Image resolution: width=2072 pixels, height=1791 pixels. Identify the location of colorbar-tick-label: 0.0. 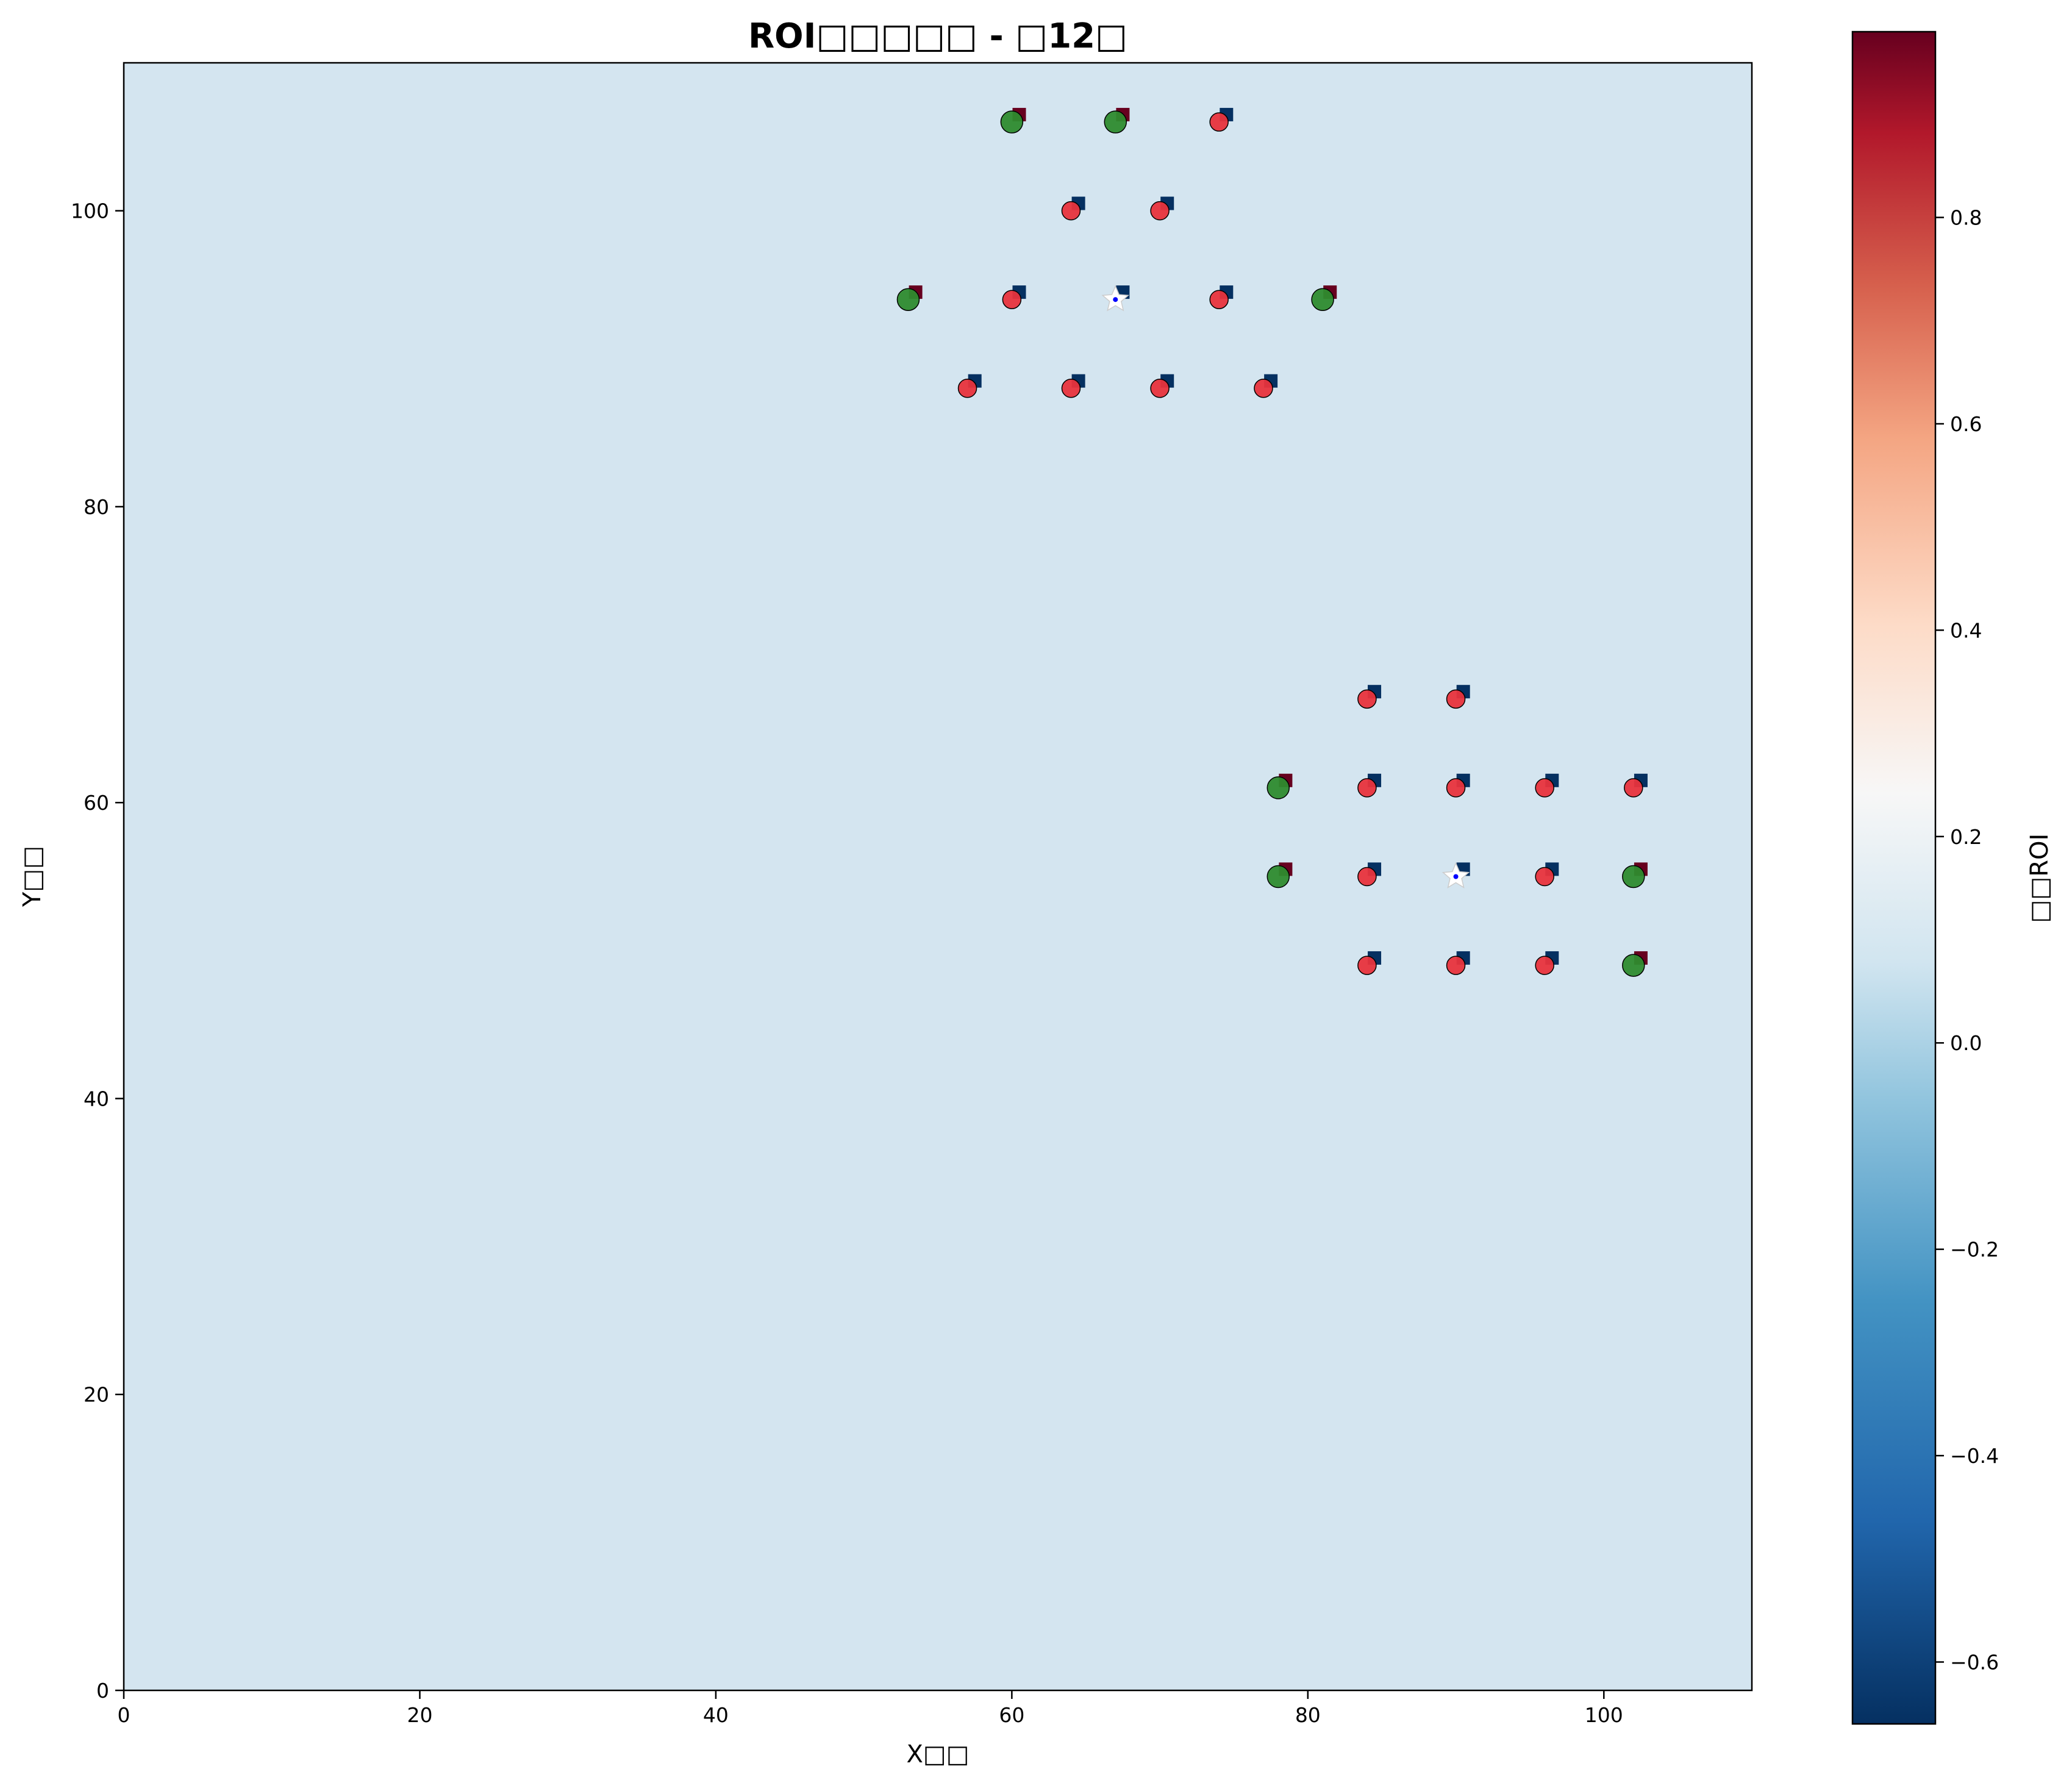
(1966, 1043).